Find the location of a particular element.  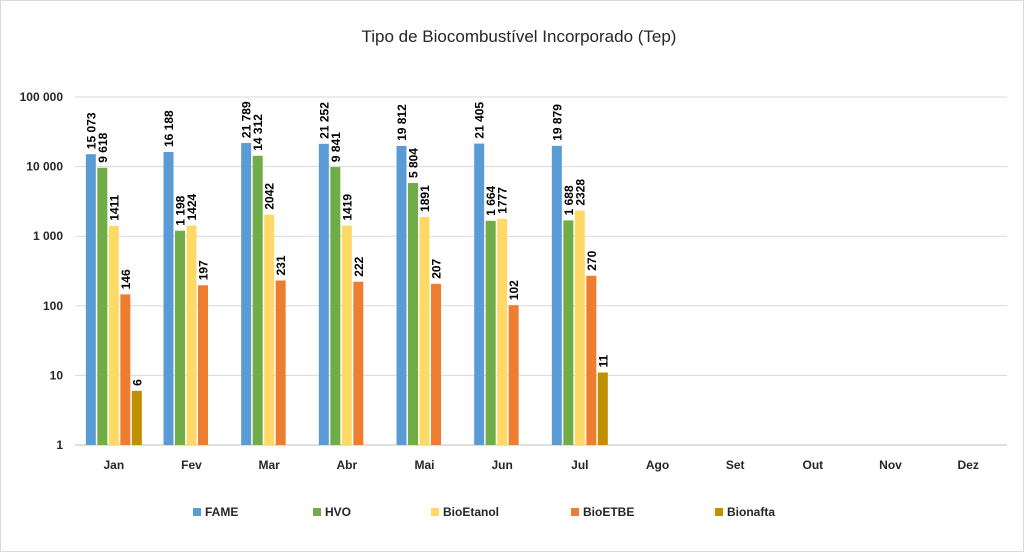

legend-item-bioetbe: BioETBE is located at coordinates (602, 512).